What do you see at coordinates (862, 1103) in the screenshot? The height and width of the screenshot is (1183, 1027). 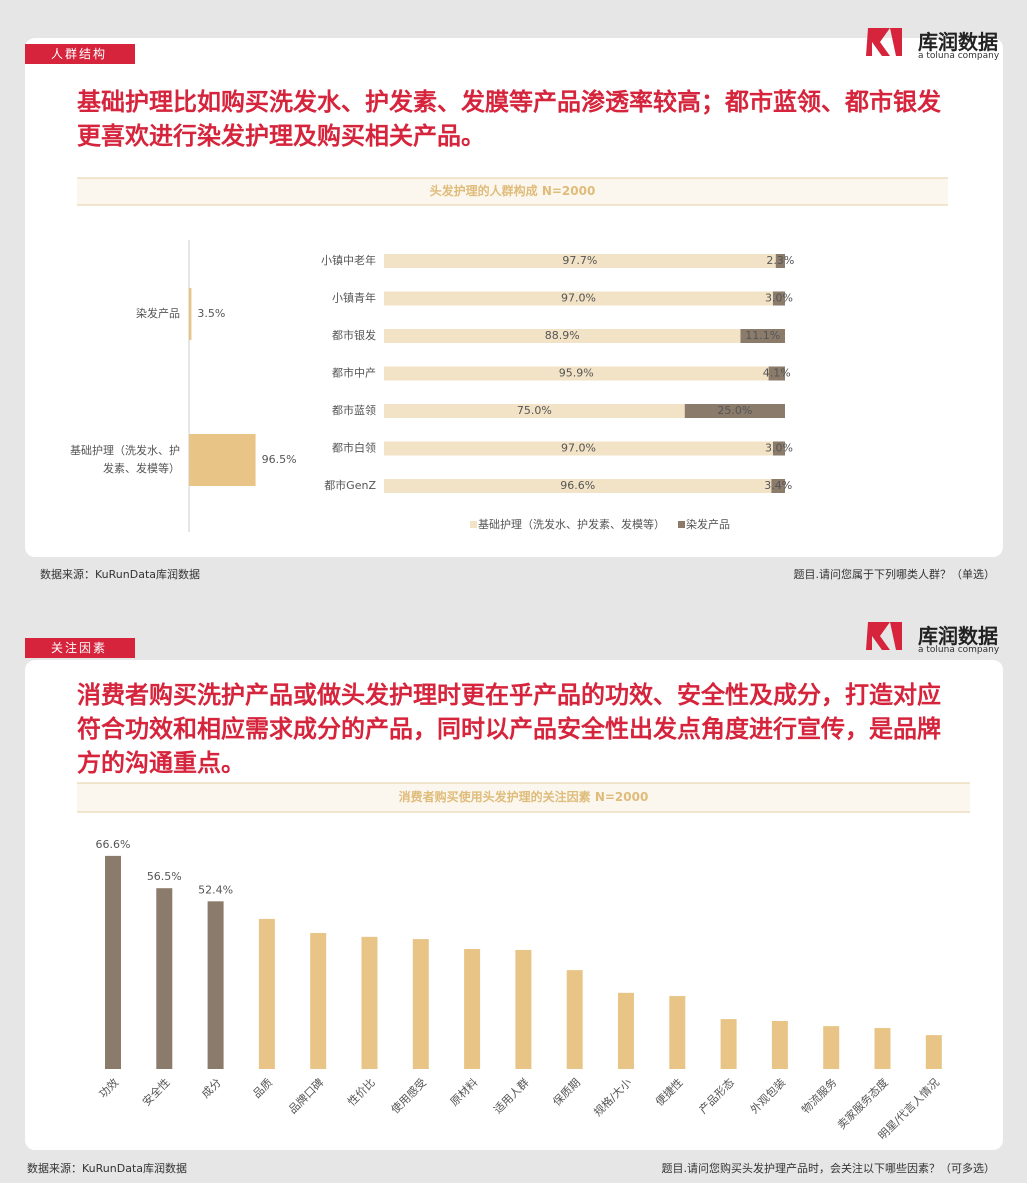 I see `x-tick-label: 卖家服务态度` at bounding box center [862, 1103].